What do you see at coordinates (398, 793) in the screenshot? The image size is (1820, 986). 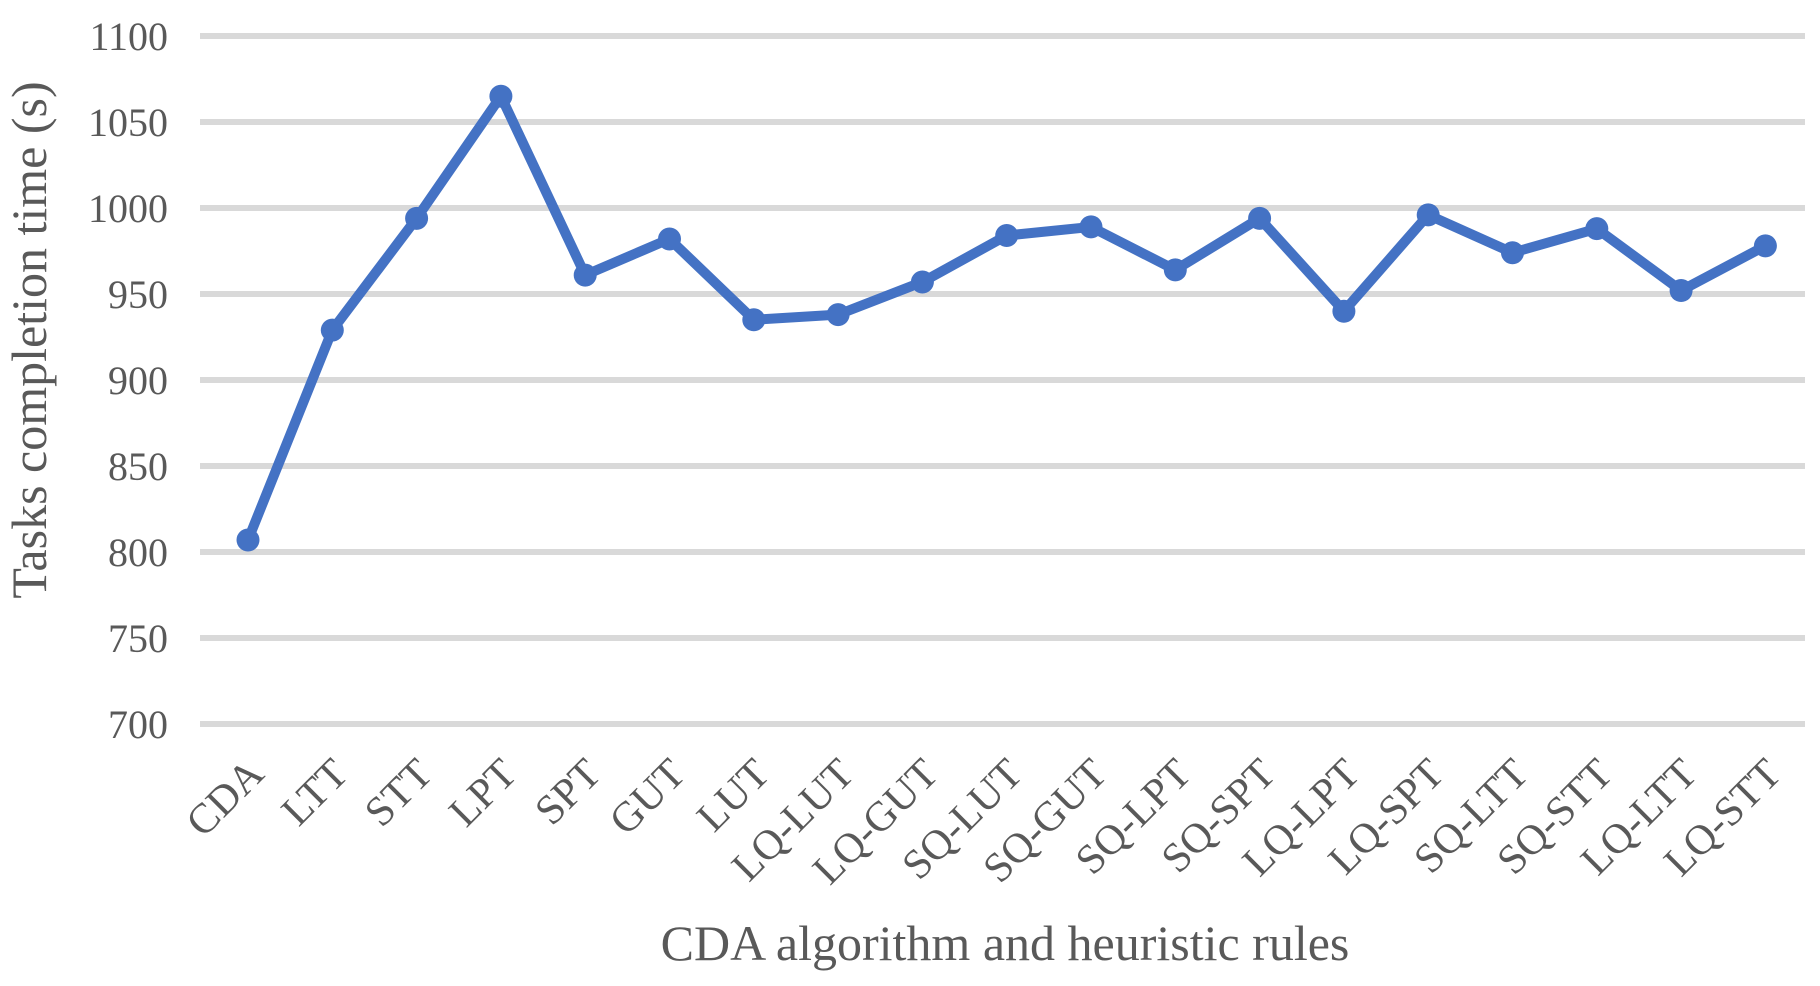 I see `x-tick-label: STT` at bounding box center [398, 793].